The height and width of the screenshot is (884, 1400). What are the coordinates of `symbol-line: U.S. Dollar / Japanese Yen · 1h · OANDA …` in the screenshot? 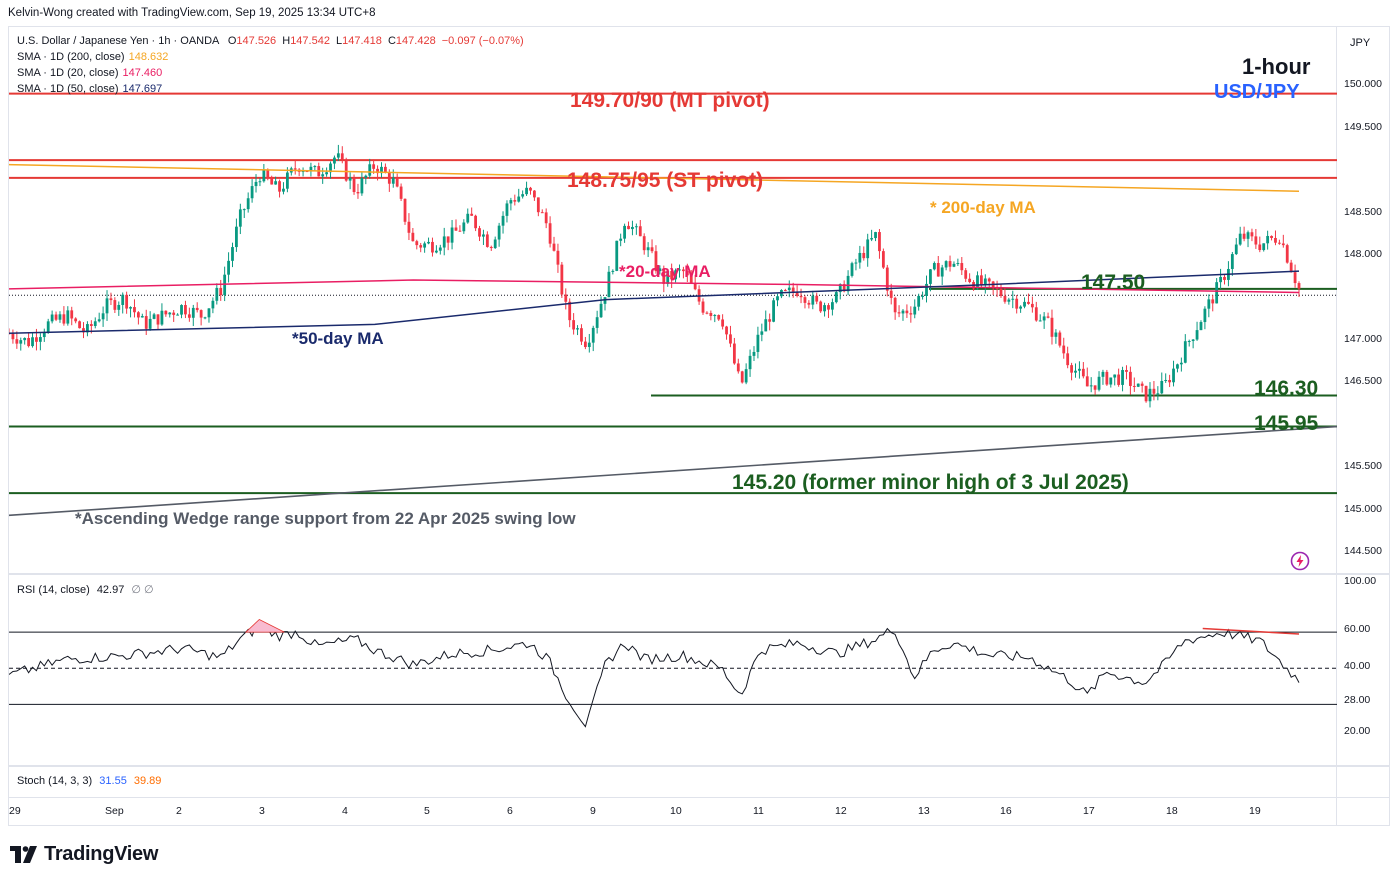 It's located at (270, 41).